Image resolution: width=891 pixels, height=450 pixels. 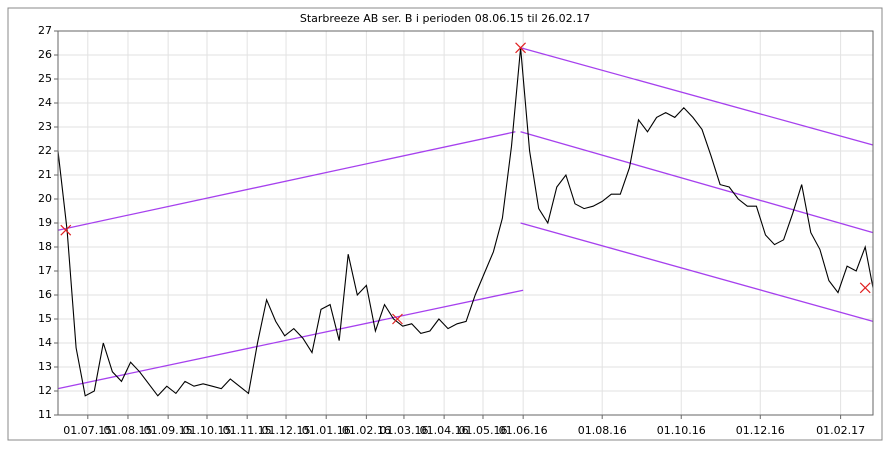 What do you see at coordinates (482, 430) in the screenshot?
I see `x-tick-label: 01.05.16` at bounding box center [482, 430].